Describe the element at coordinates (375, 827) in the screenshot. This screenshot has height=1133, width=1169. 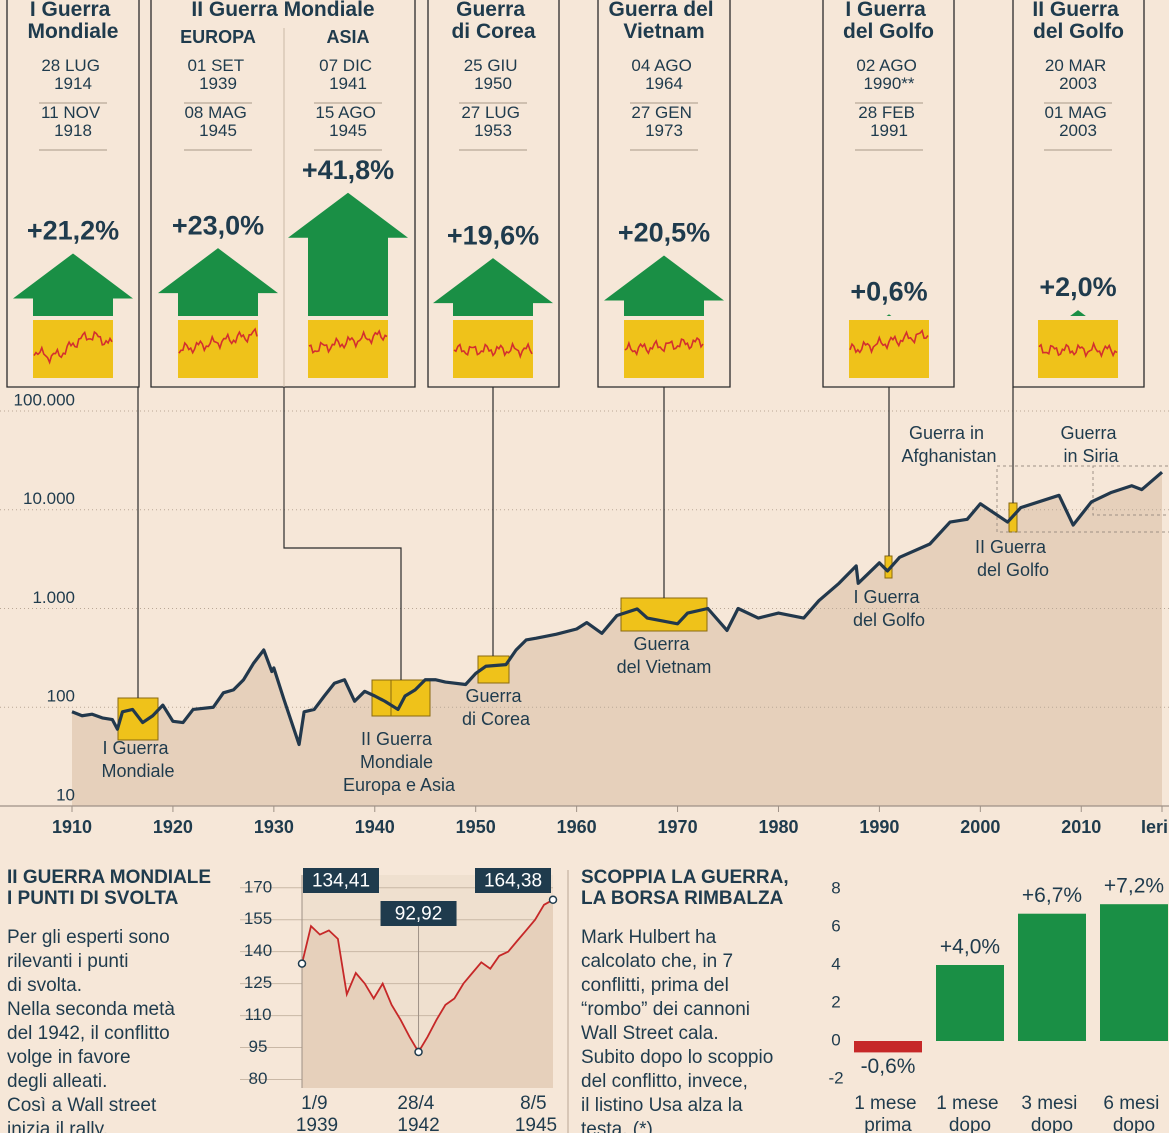
I see `x-tick-label: 1940` at that location.